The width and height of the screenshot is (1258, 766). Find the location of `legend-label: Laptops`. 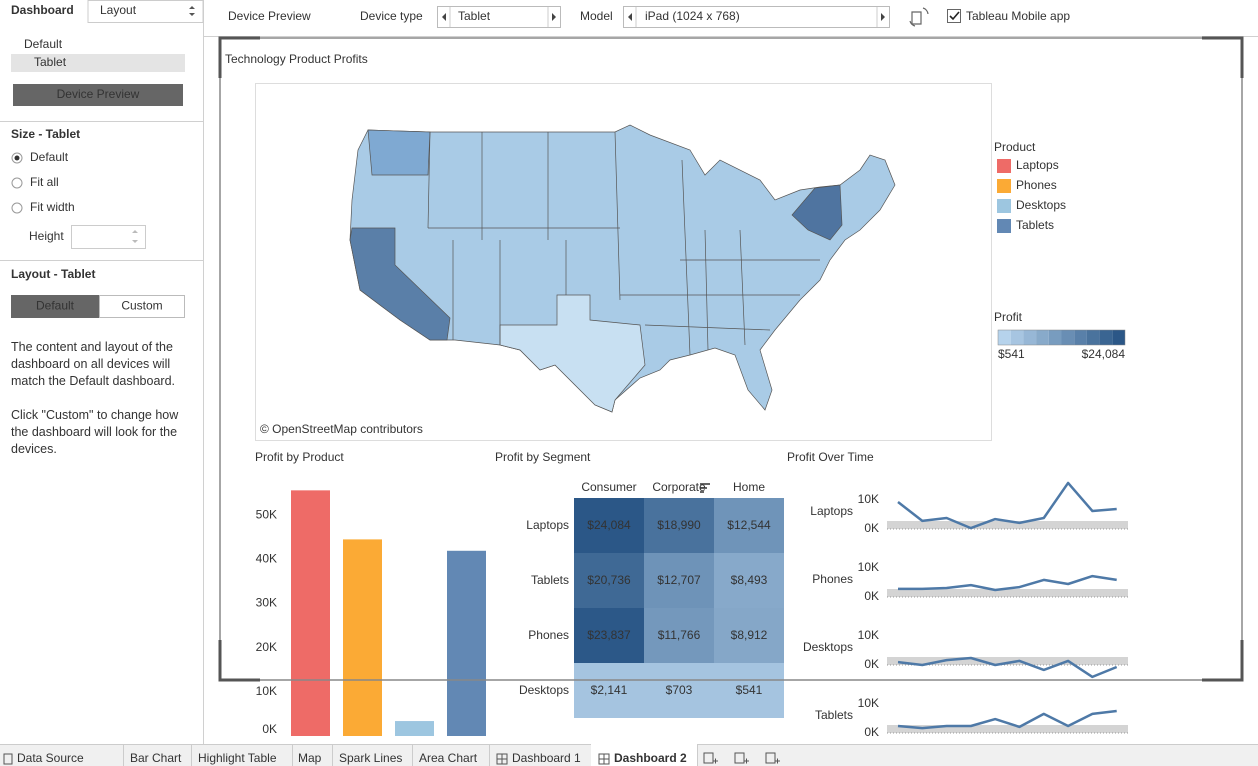

legend-label: Laptops is located at coordinates (1037, 165).